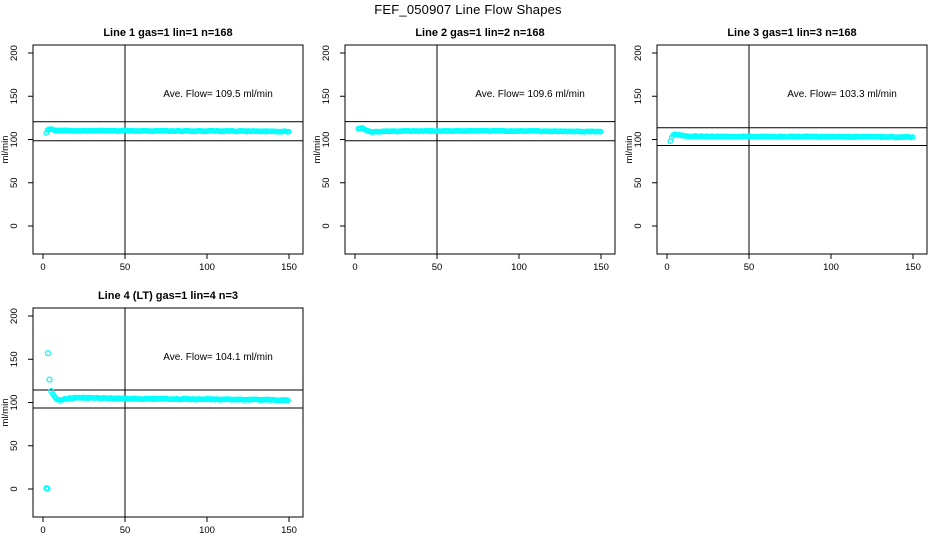 The width and height of the screenshot is (936, 540). I want to click on figure-title: FEF_050907 Line Flow Shapes, so click(468, 9).